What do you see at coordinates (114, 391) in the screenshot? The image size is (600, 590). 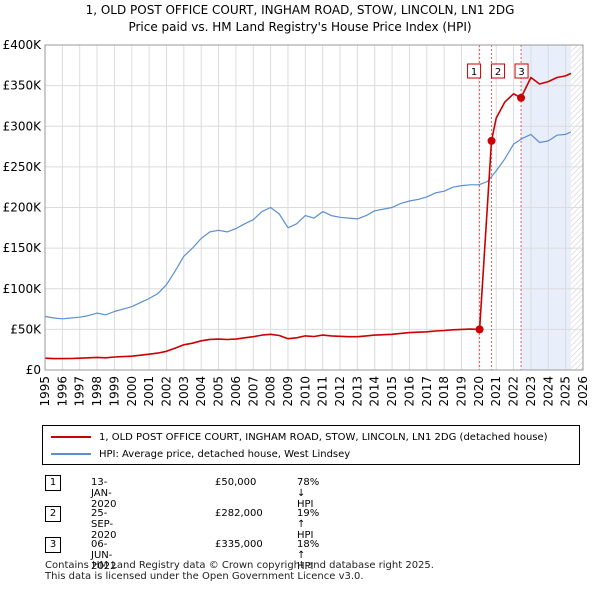 I see `x-tick-label: 1999` at bounding box center [114, 391].